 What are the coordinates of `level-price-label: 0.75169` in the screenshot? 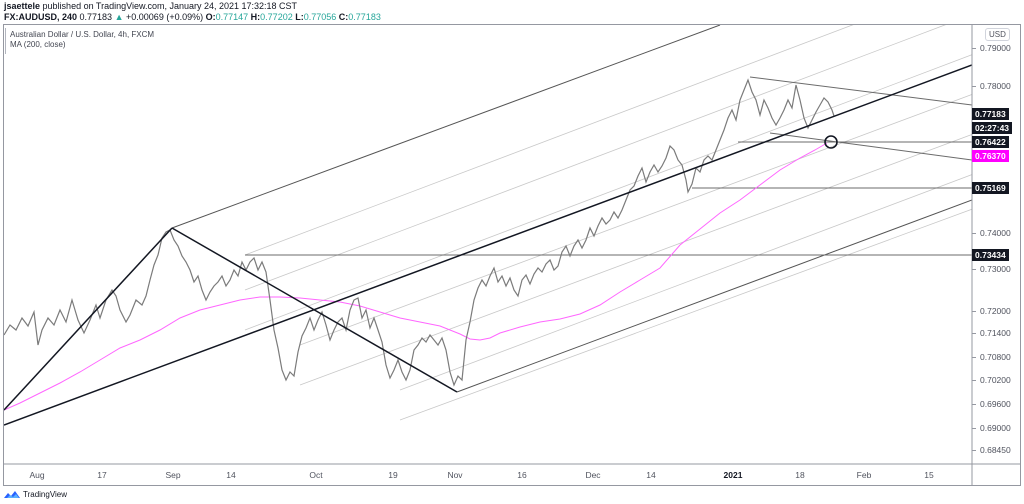 It's located at (990, 188).